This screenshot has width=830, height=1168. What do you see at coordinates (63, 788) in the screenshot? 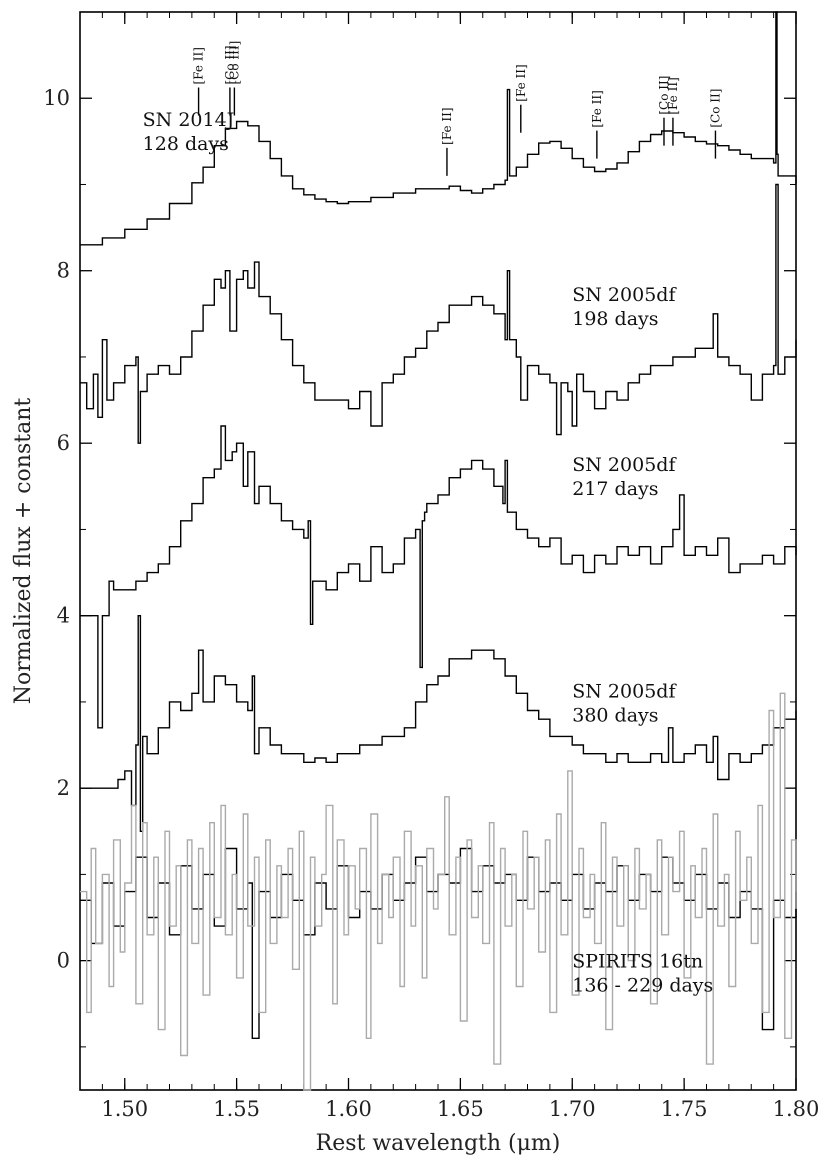
I see `y-tick-label: 2` at bounding box center [63, 788].